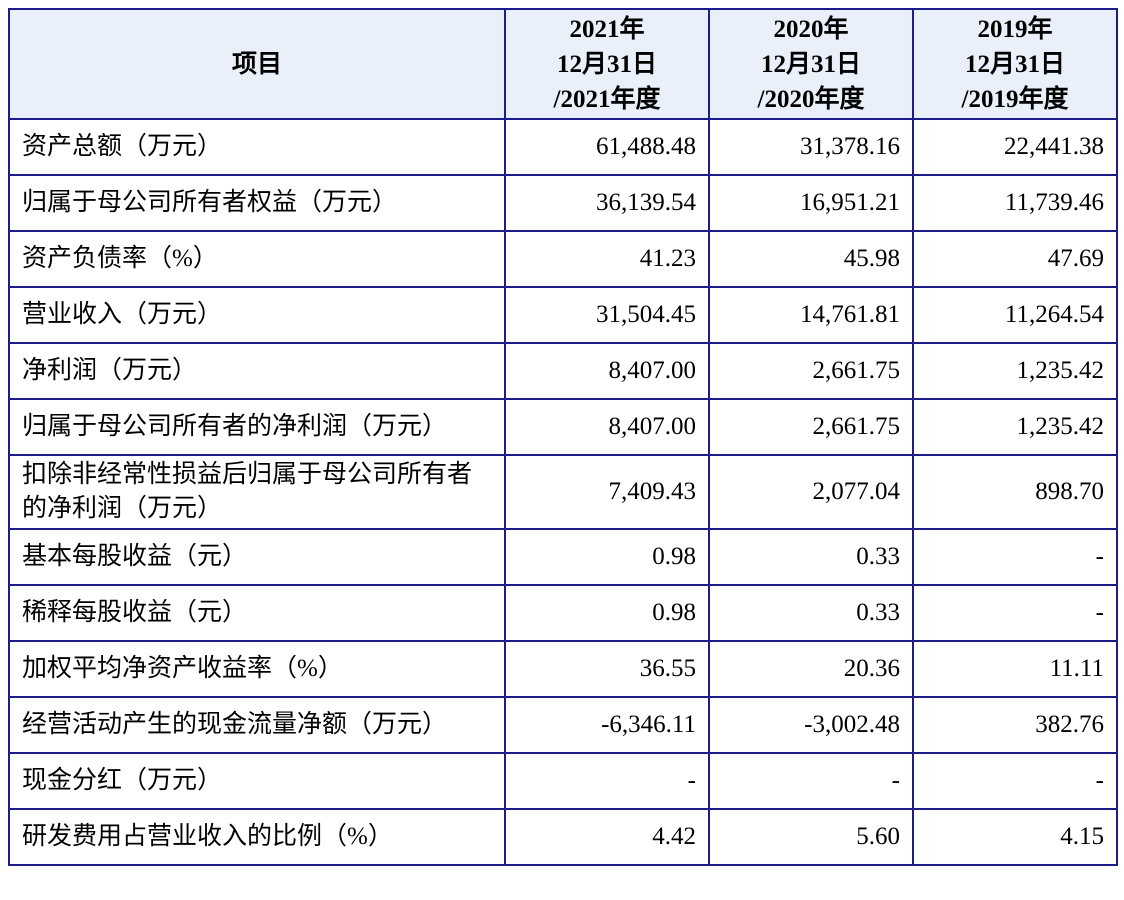 The height and width of the screenshot is (900, 1124). I want to click on row-label: 资产总额（万元）, so click(257, 147).